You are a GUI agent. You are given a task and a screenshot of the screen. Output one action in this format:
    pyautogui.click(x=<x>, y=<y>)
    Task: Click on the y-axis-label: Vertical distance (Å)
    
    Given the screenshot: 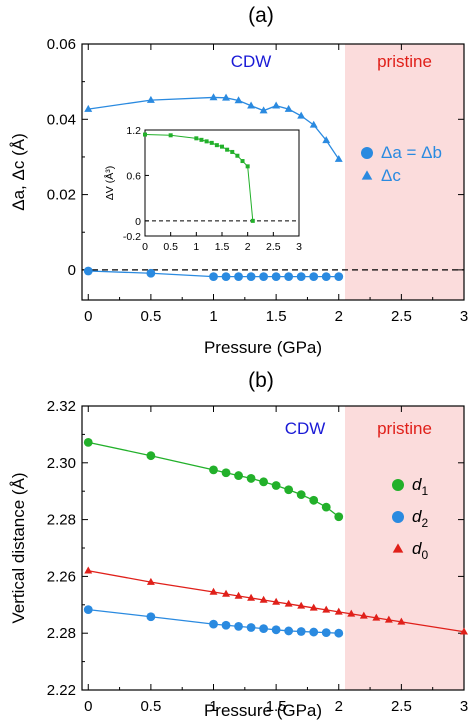 What is the action you would take?
    pyautogui.click(x=18, y=547)
    